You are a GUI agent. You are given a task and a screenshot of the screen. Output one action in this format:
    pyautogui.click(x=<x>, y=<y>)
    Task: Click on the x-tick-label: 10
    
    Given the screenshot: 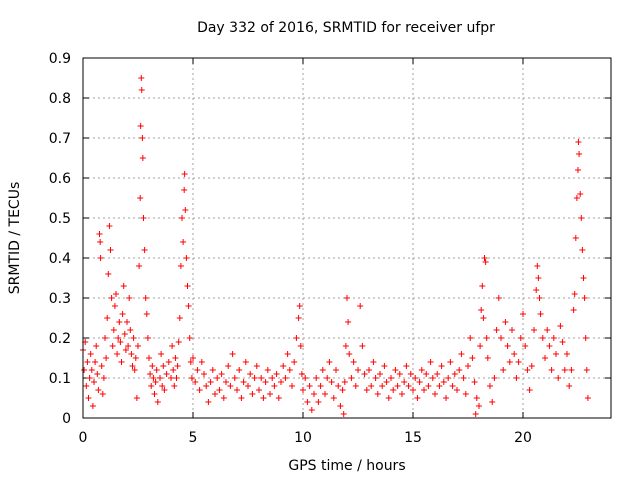 What is the action you would take?
    pyautogui.click(x=303, y=438)
    